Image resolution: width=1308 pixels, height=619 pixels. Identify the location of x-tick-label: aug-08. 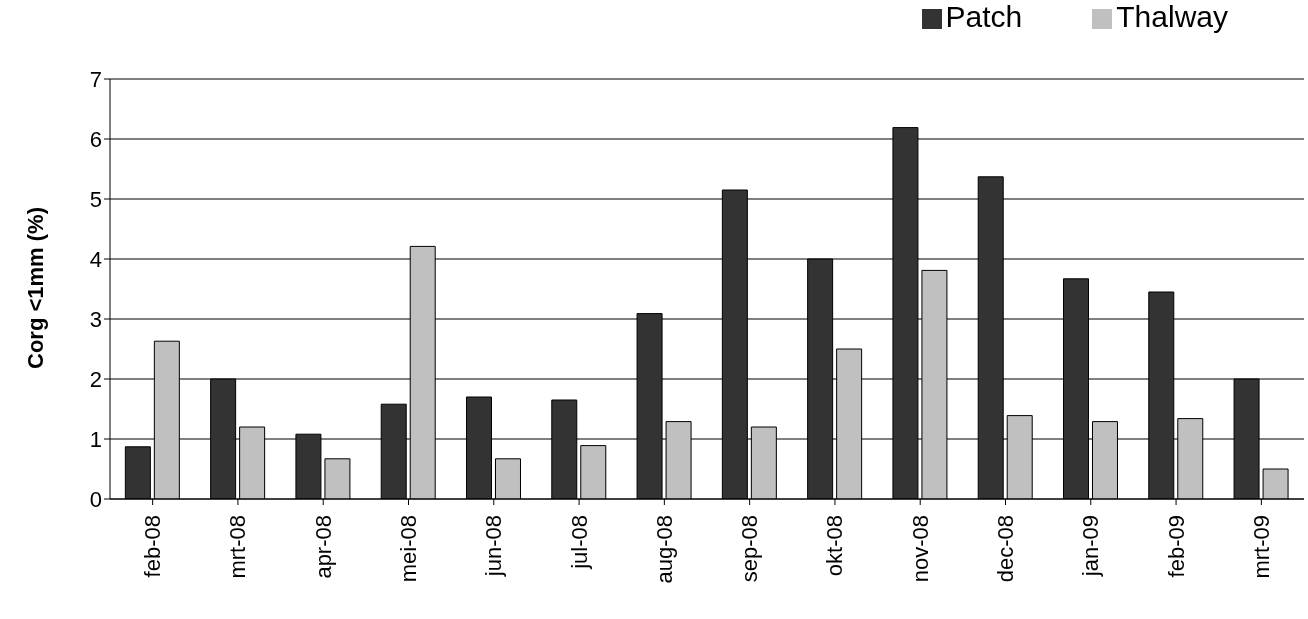
(664, 549).